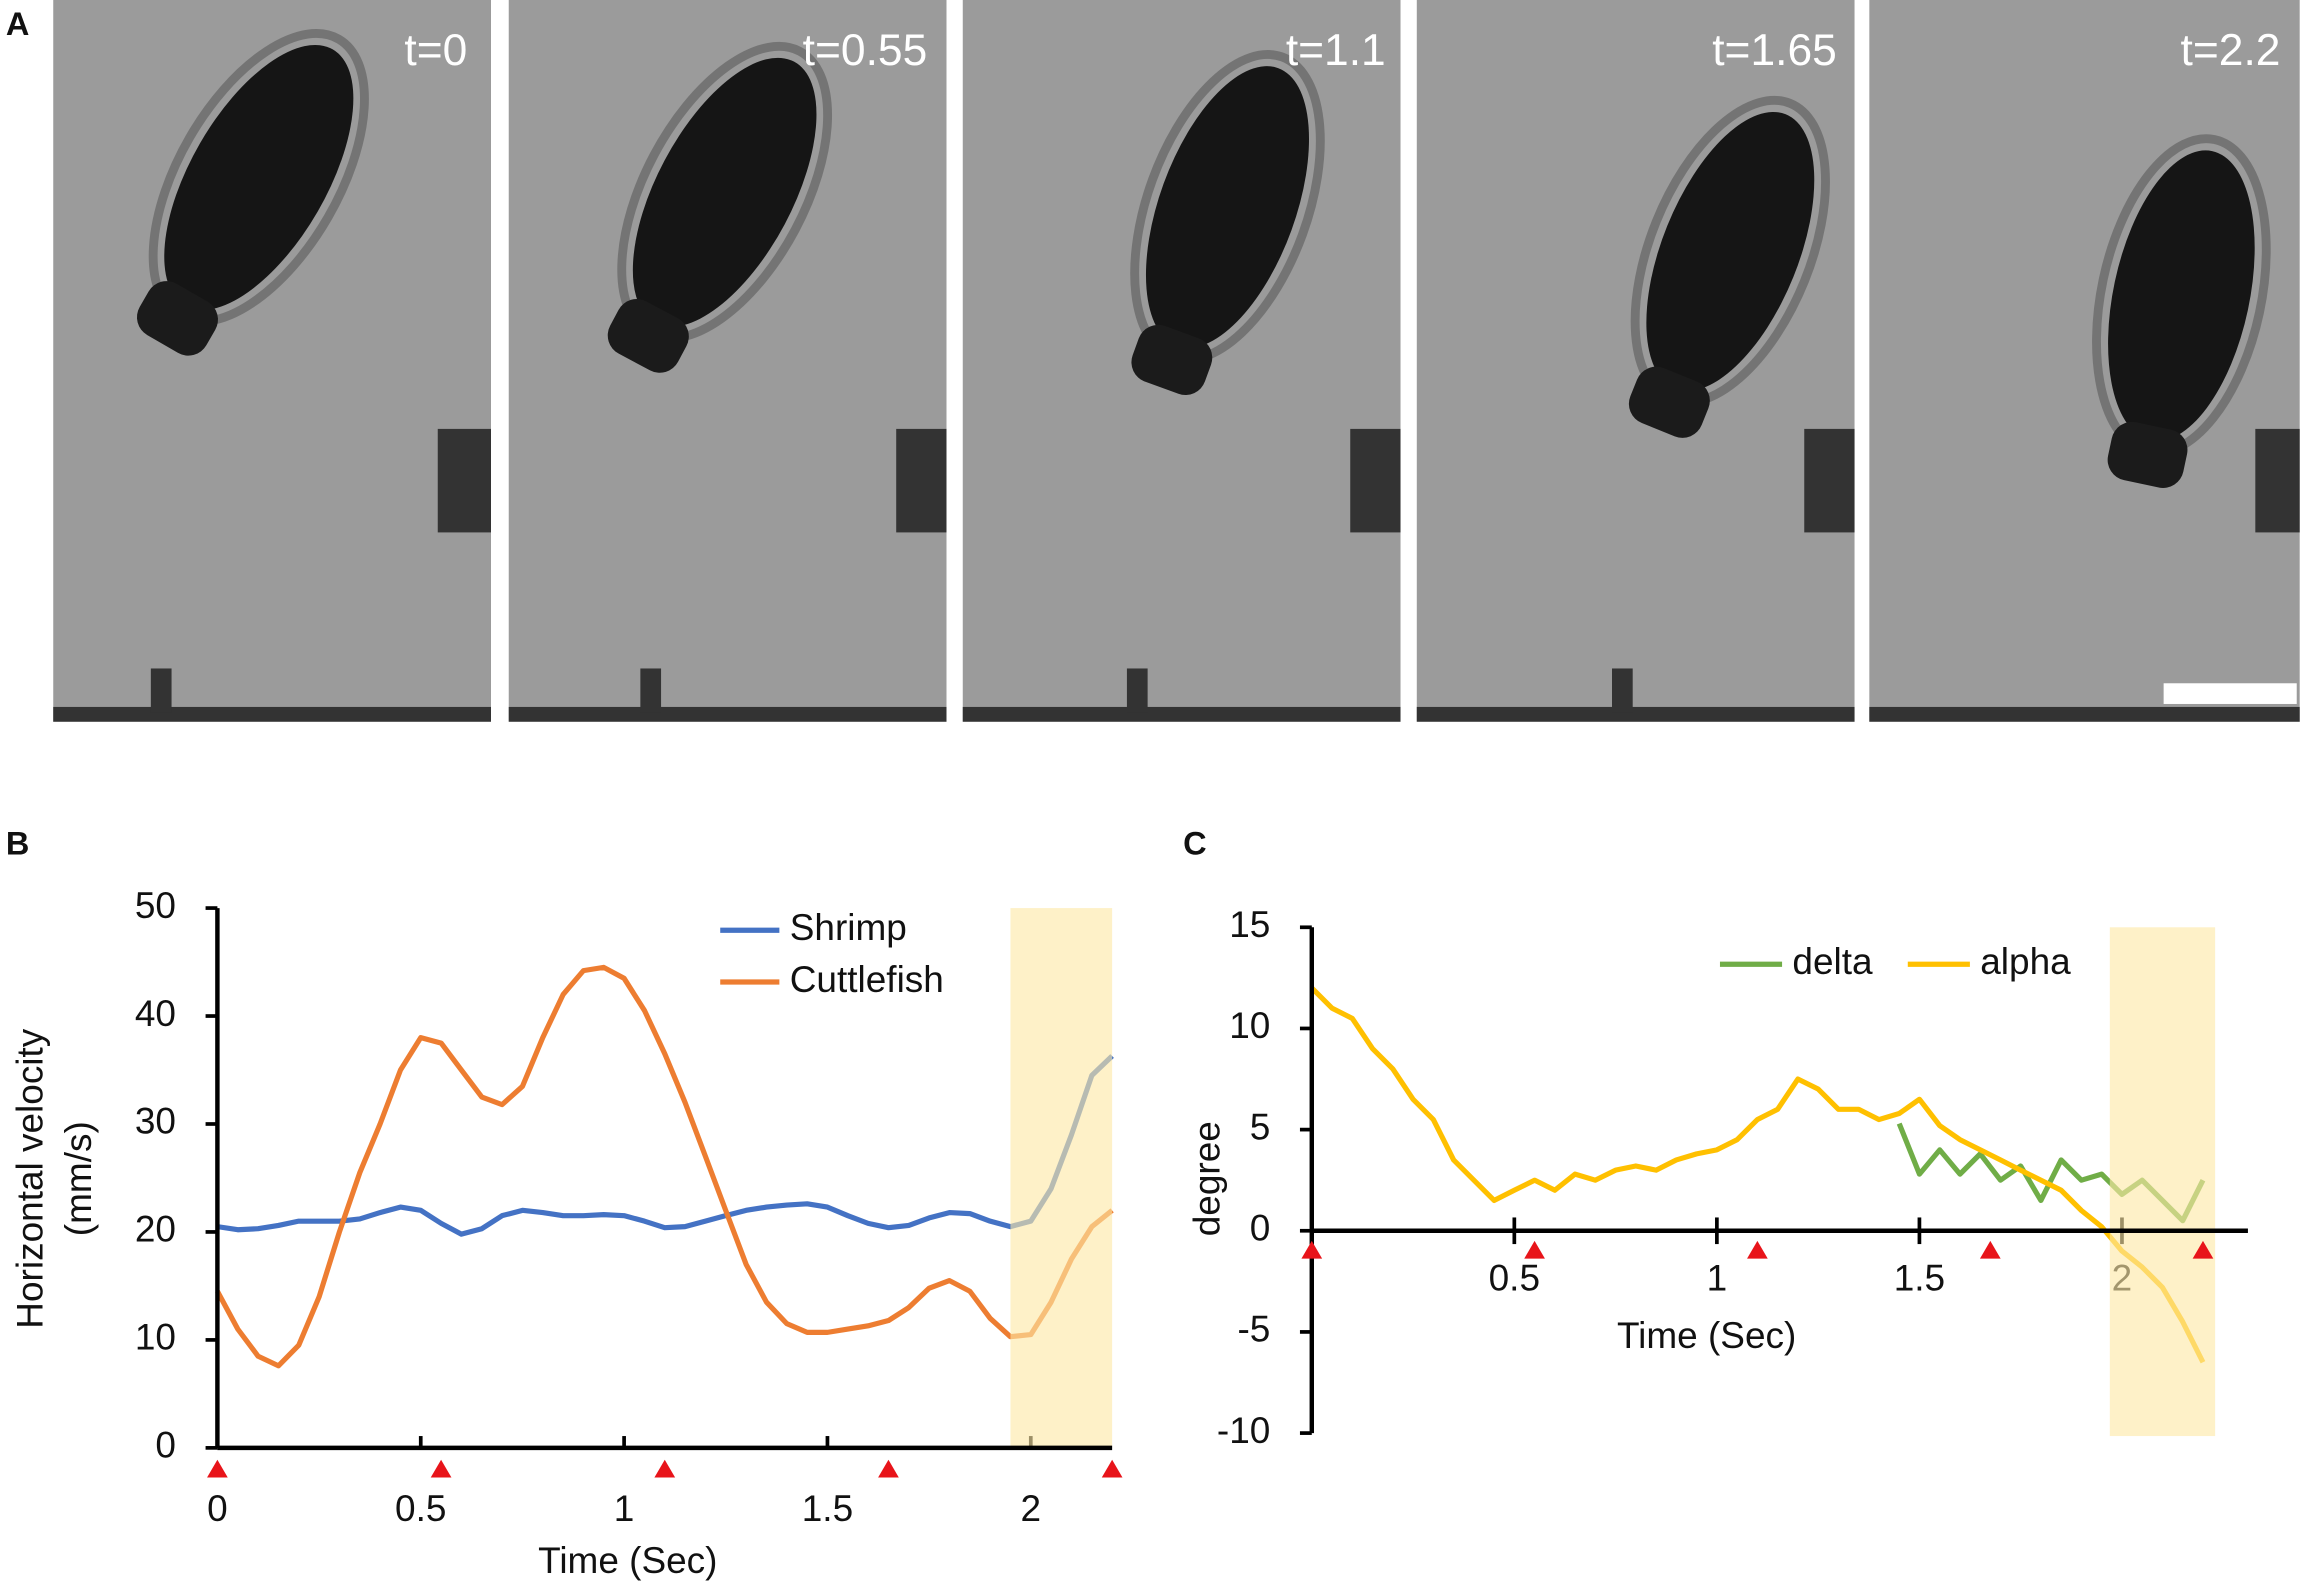  I want to click on scale-bar, so click(2230, 693).